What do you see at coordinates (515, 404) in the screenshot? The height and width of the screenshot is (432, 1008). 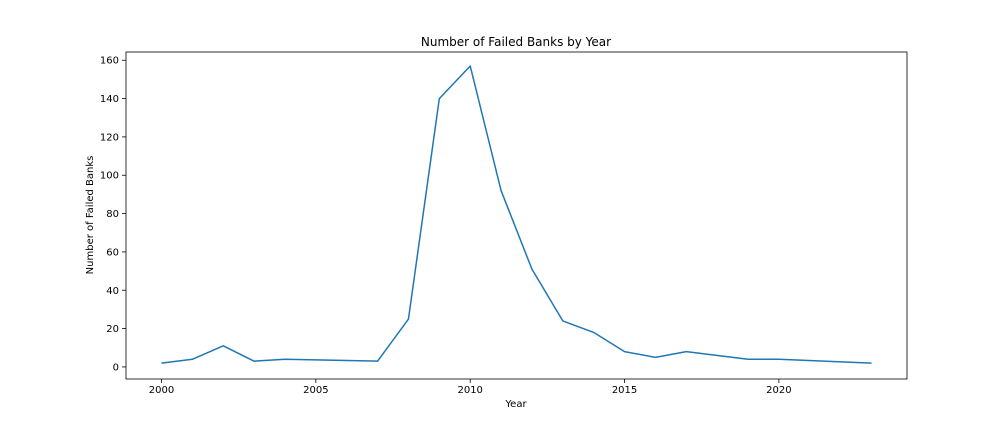 I see `x-axis-label: Year` at bounding box center [515, 404].